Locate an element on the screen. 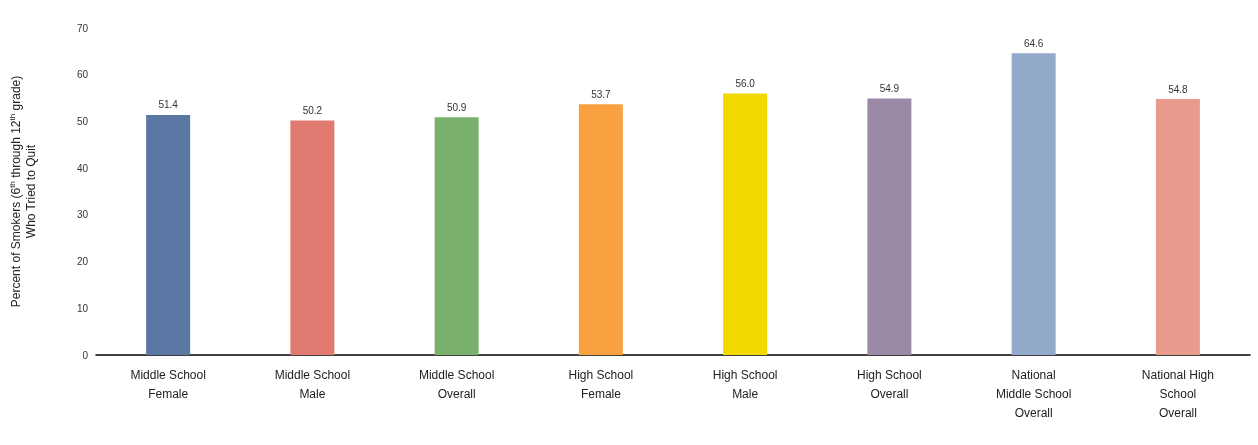 Image resolution: width=1258 pixels, height=445 pixels. data-label: 56.0 is located at coordinates (745, 83).